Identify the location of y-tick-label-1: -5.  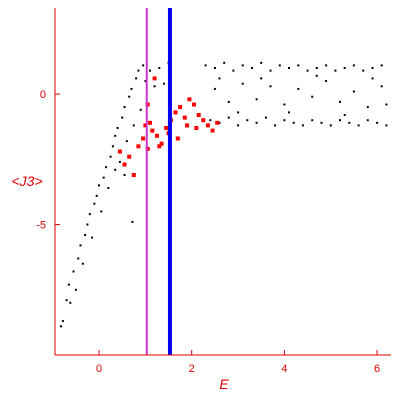
(41, 226).